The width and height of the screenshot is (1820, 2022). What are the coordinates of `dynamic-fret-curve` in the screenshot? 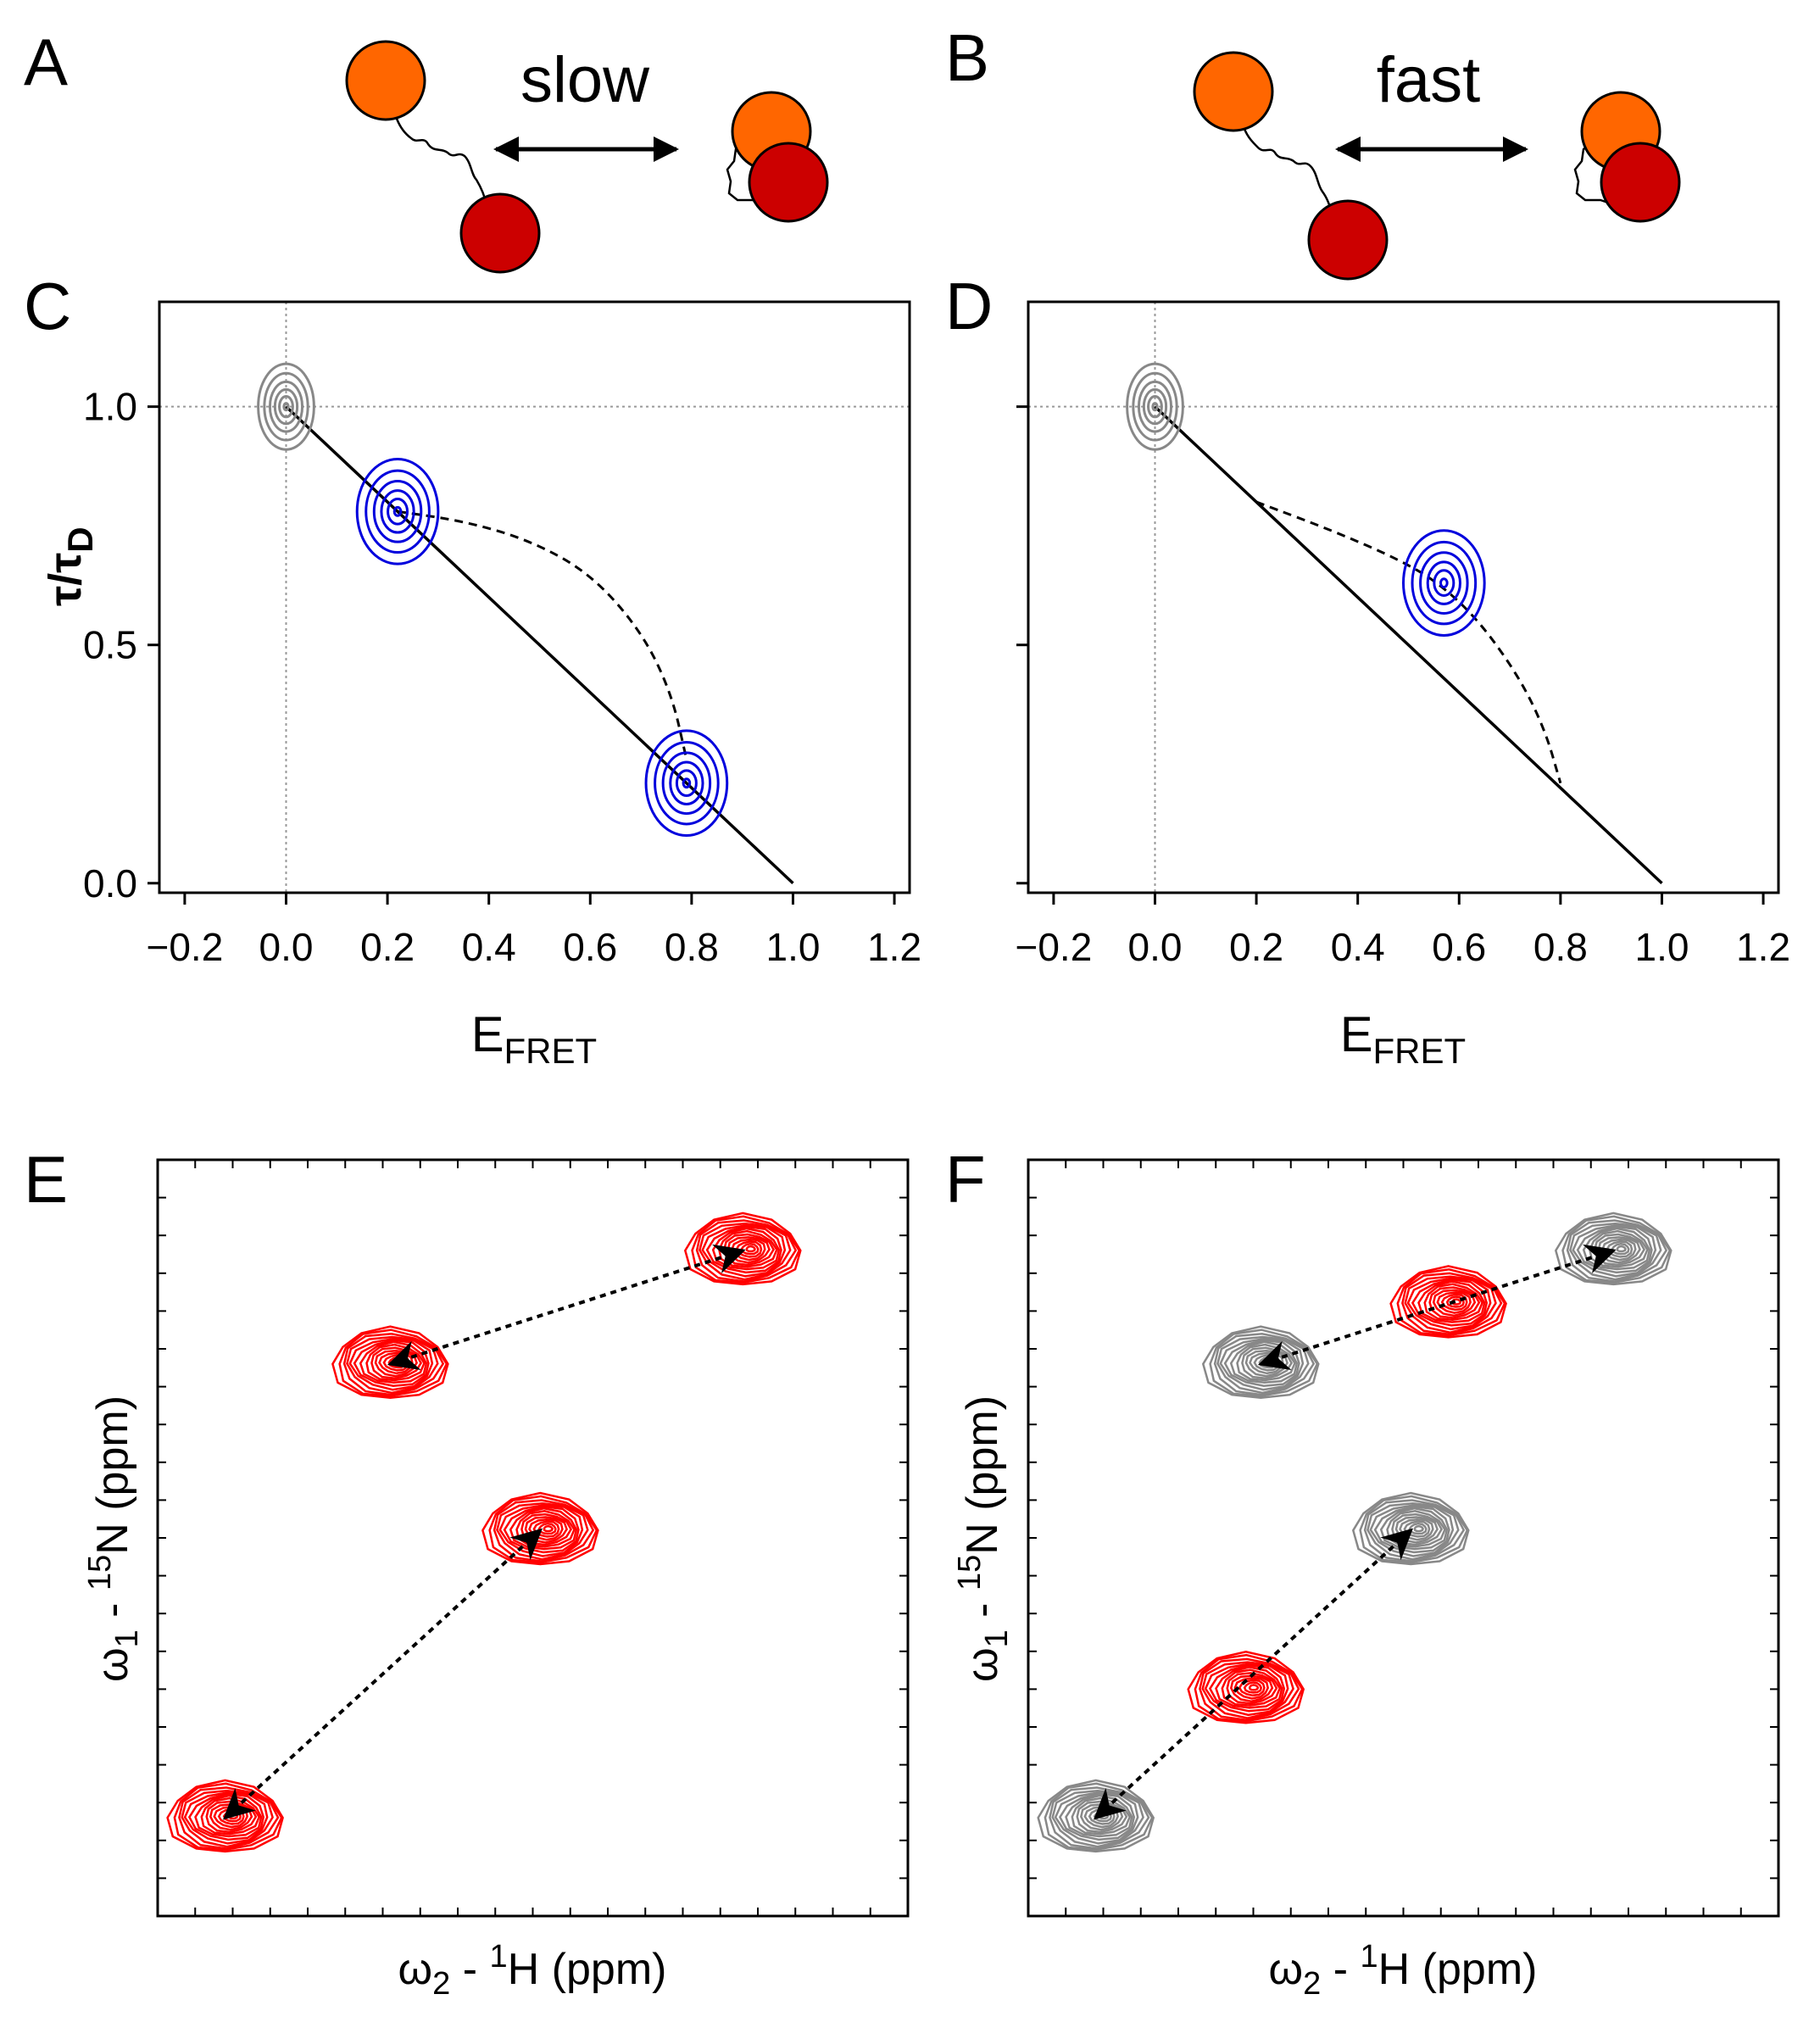 It's located at (542, 635).